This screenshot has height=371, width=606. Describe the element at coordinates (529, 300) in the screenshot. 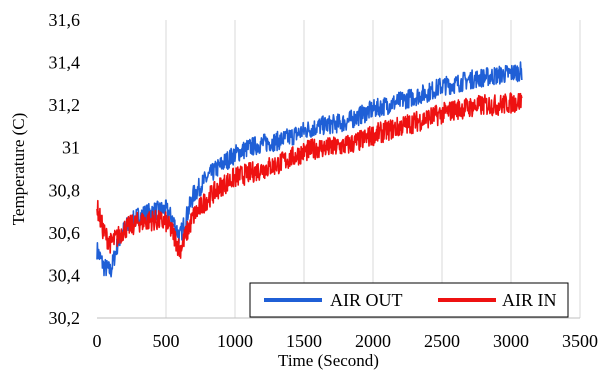

I see `legend-label-air-in: AIR IN` at that location.